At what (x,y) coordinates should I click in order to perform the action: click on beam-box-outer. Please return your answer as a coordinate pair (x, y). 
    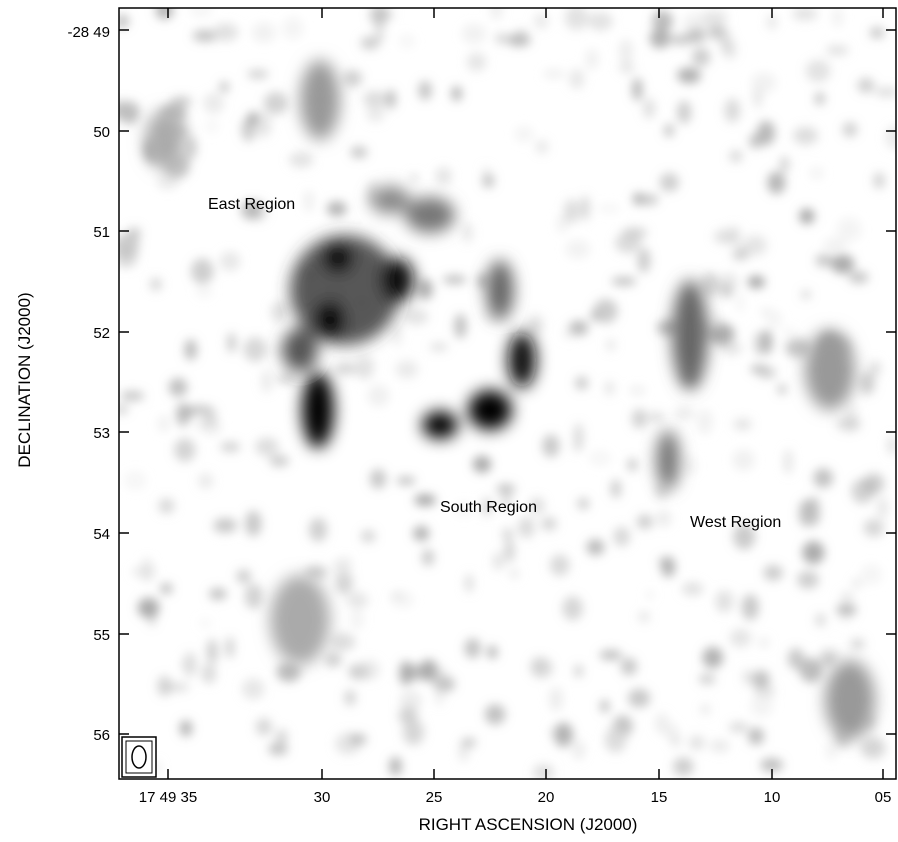
    Looking at the image, I should click on (139, 757).